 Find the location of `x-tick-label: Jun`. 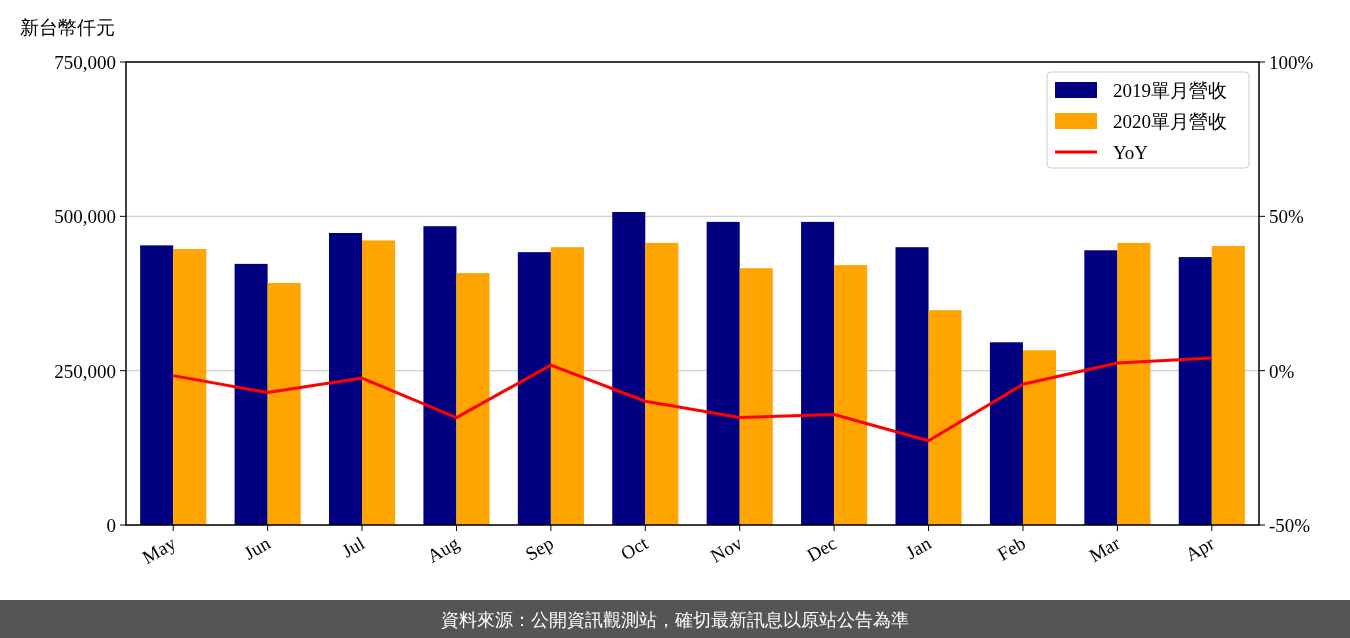

x-tick-label: Jun is located at coordinates (257, 548).